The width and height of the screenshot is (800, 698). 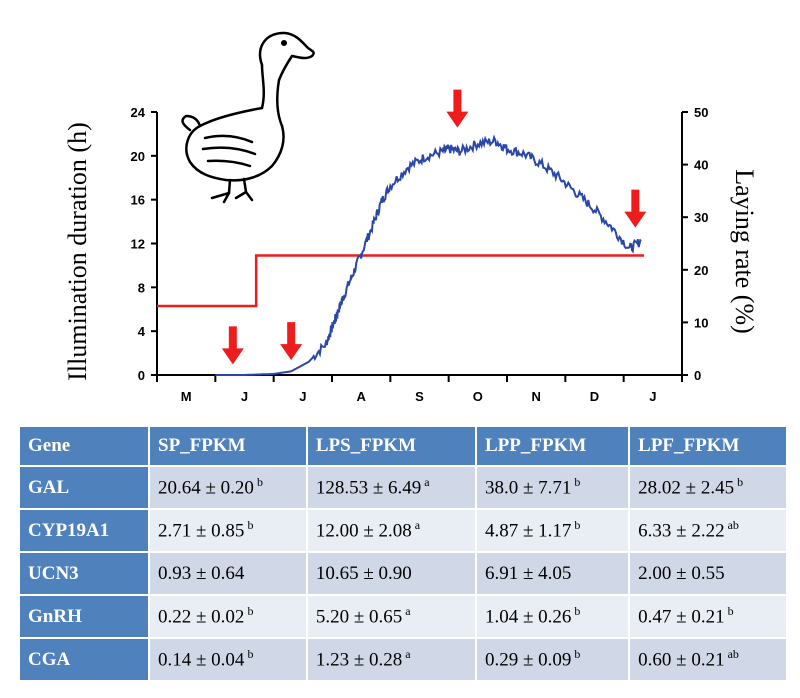 What do you see at coordinates (201, 617) in the screenshot?
I see `fpkm-value: 0.22 ± 0.02` at bounding box center [201, 617].